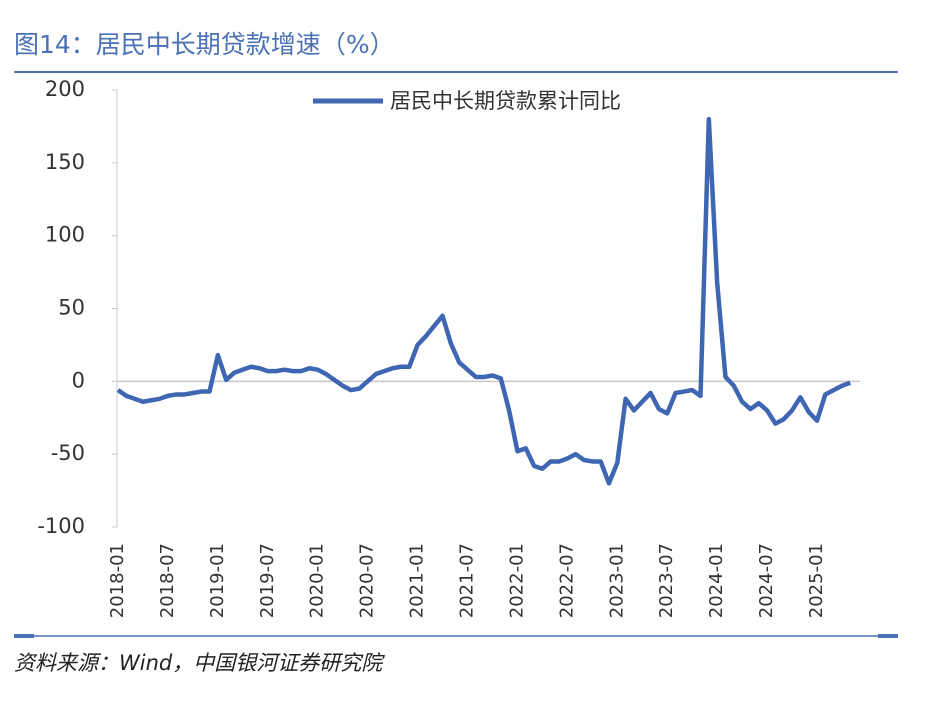  Describe the element at coordinates (666, 580) in the screenshot. I see `x-tick-label: 2023-07` at that location.